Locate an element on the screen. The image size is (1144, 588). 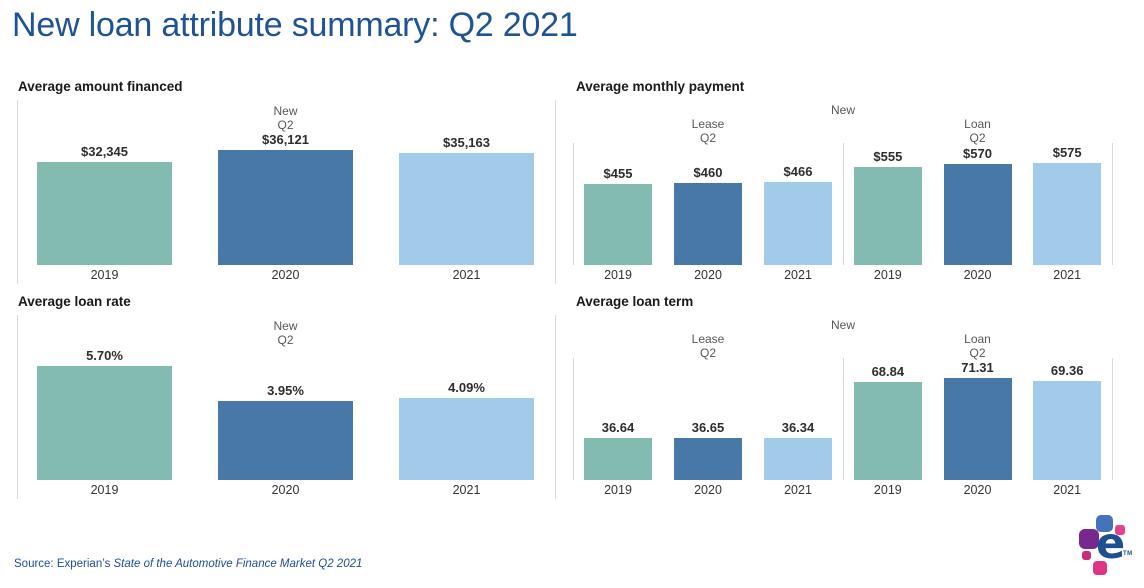
pane-header: Lease Q2 is located at coordinates (708, 346).